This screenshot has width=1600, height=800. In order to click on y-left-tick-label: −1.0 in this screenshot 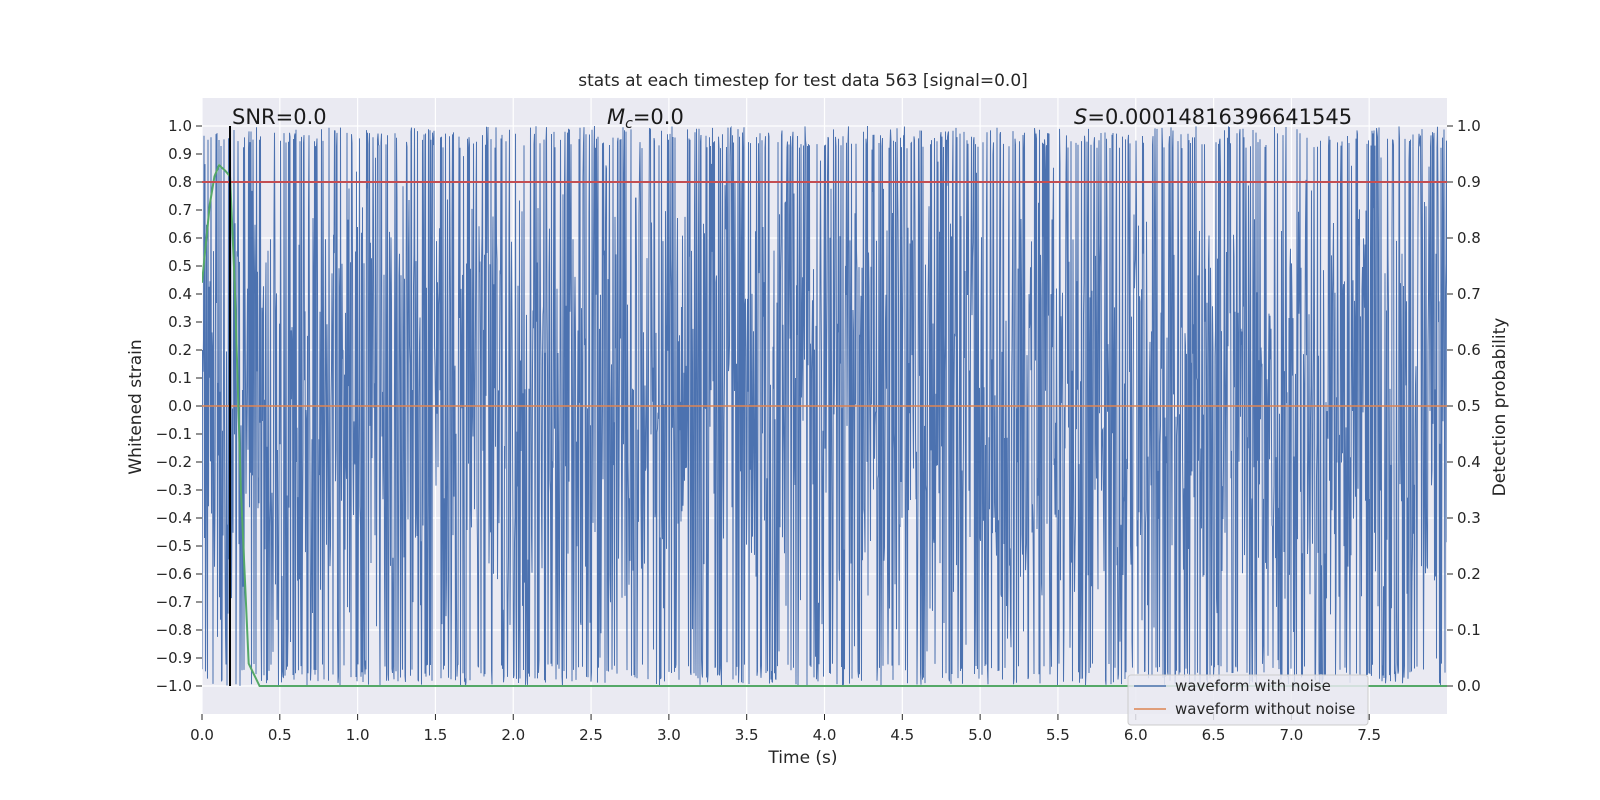, I will do `click(174, 686)`.